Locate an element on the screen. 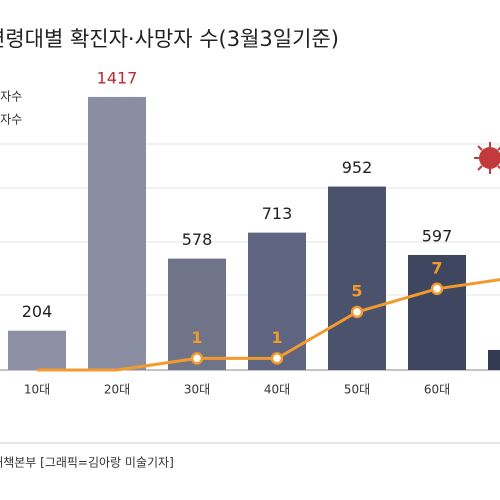  virus-icon is located at coordinates (487, 158).